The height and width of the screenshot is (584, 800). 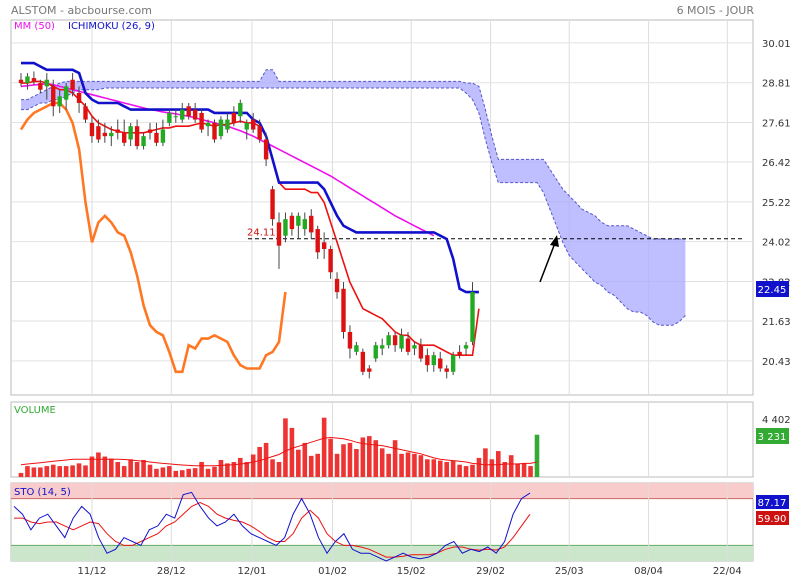 I want to click on sto-d-value: 59.90, so click(x=772, y=519).